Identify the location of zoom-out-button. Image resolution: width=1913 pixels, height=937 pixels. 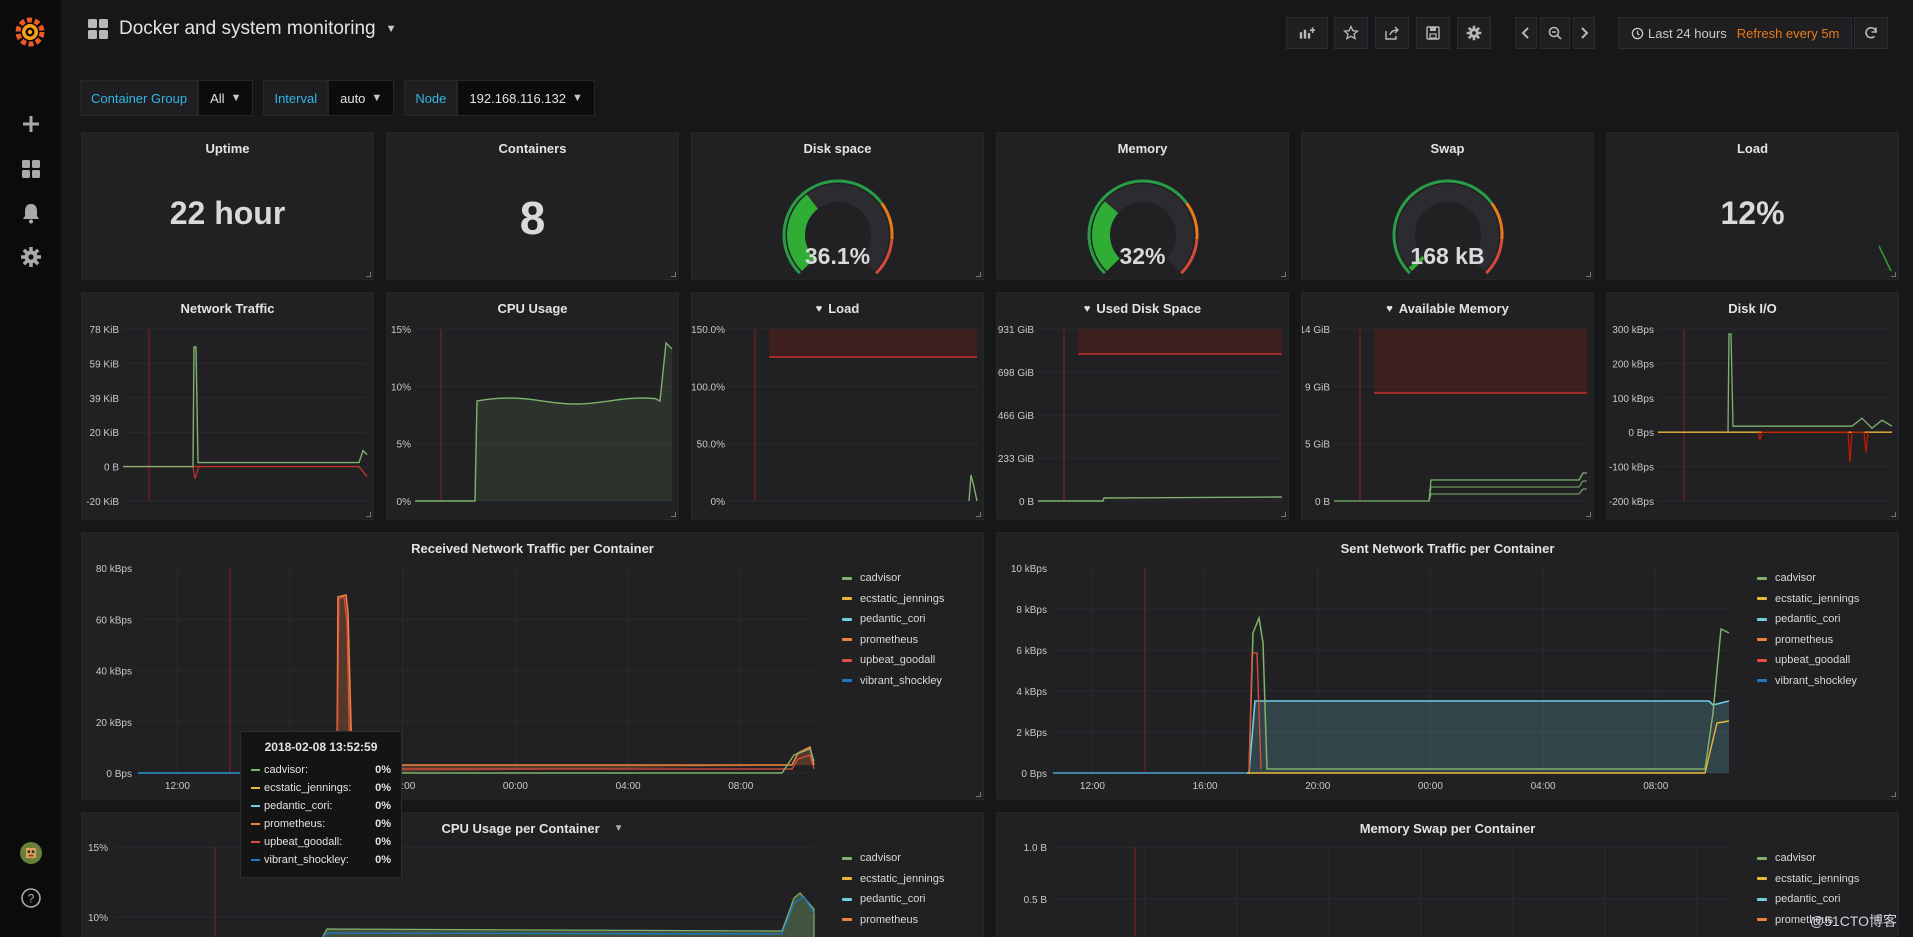
(1555, 33).